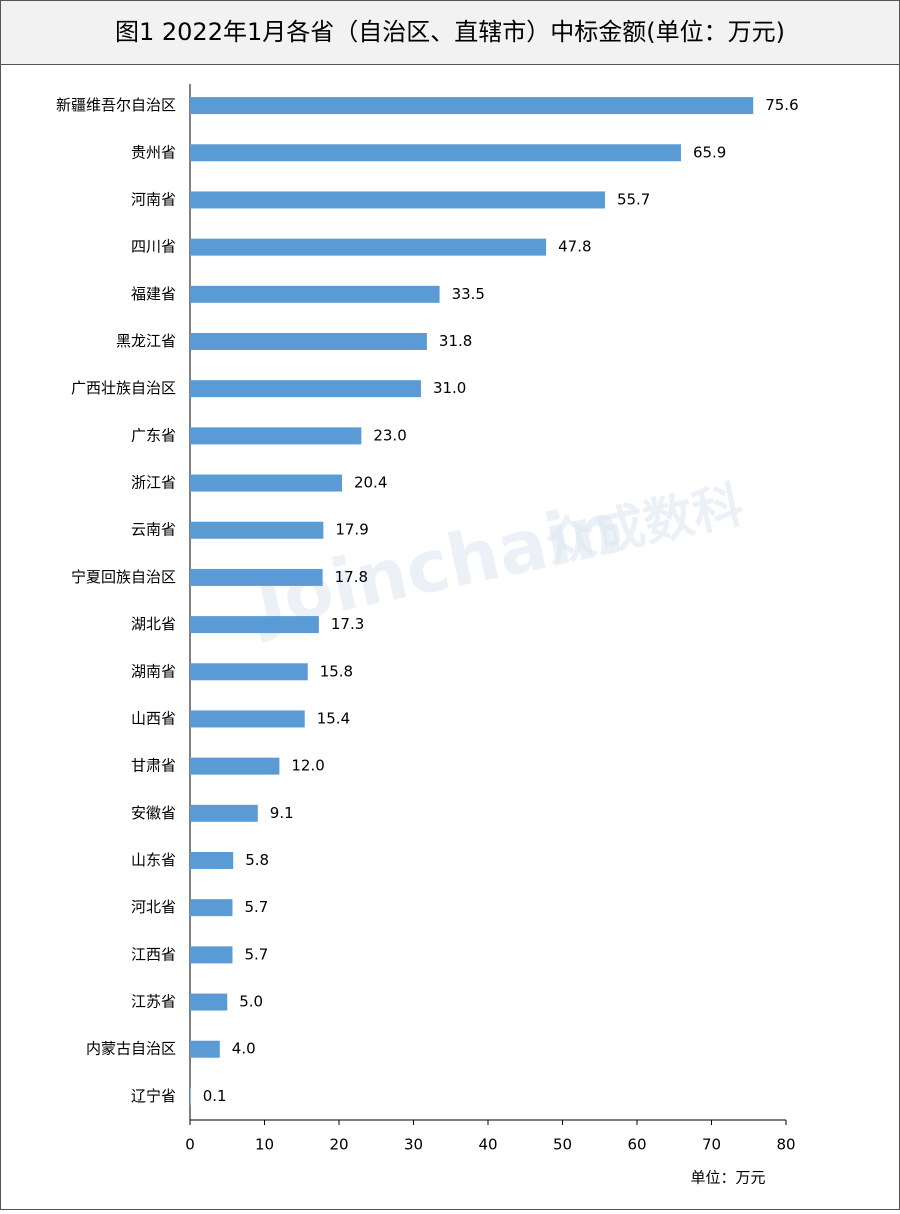 This screenshot has height=1214, width=900. I want to click on value-label: 23.0, so click(389, 435).